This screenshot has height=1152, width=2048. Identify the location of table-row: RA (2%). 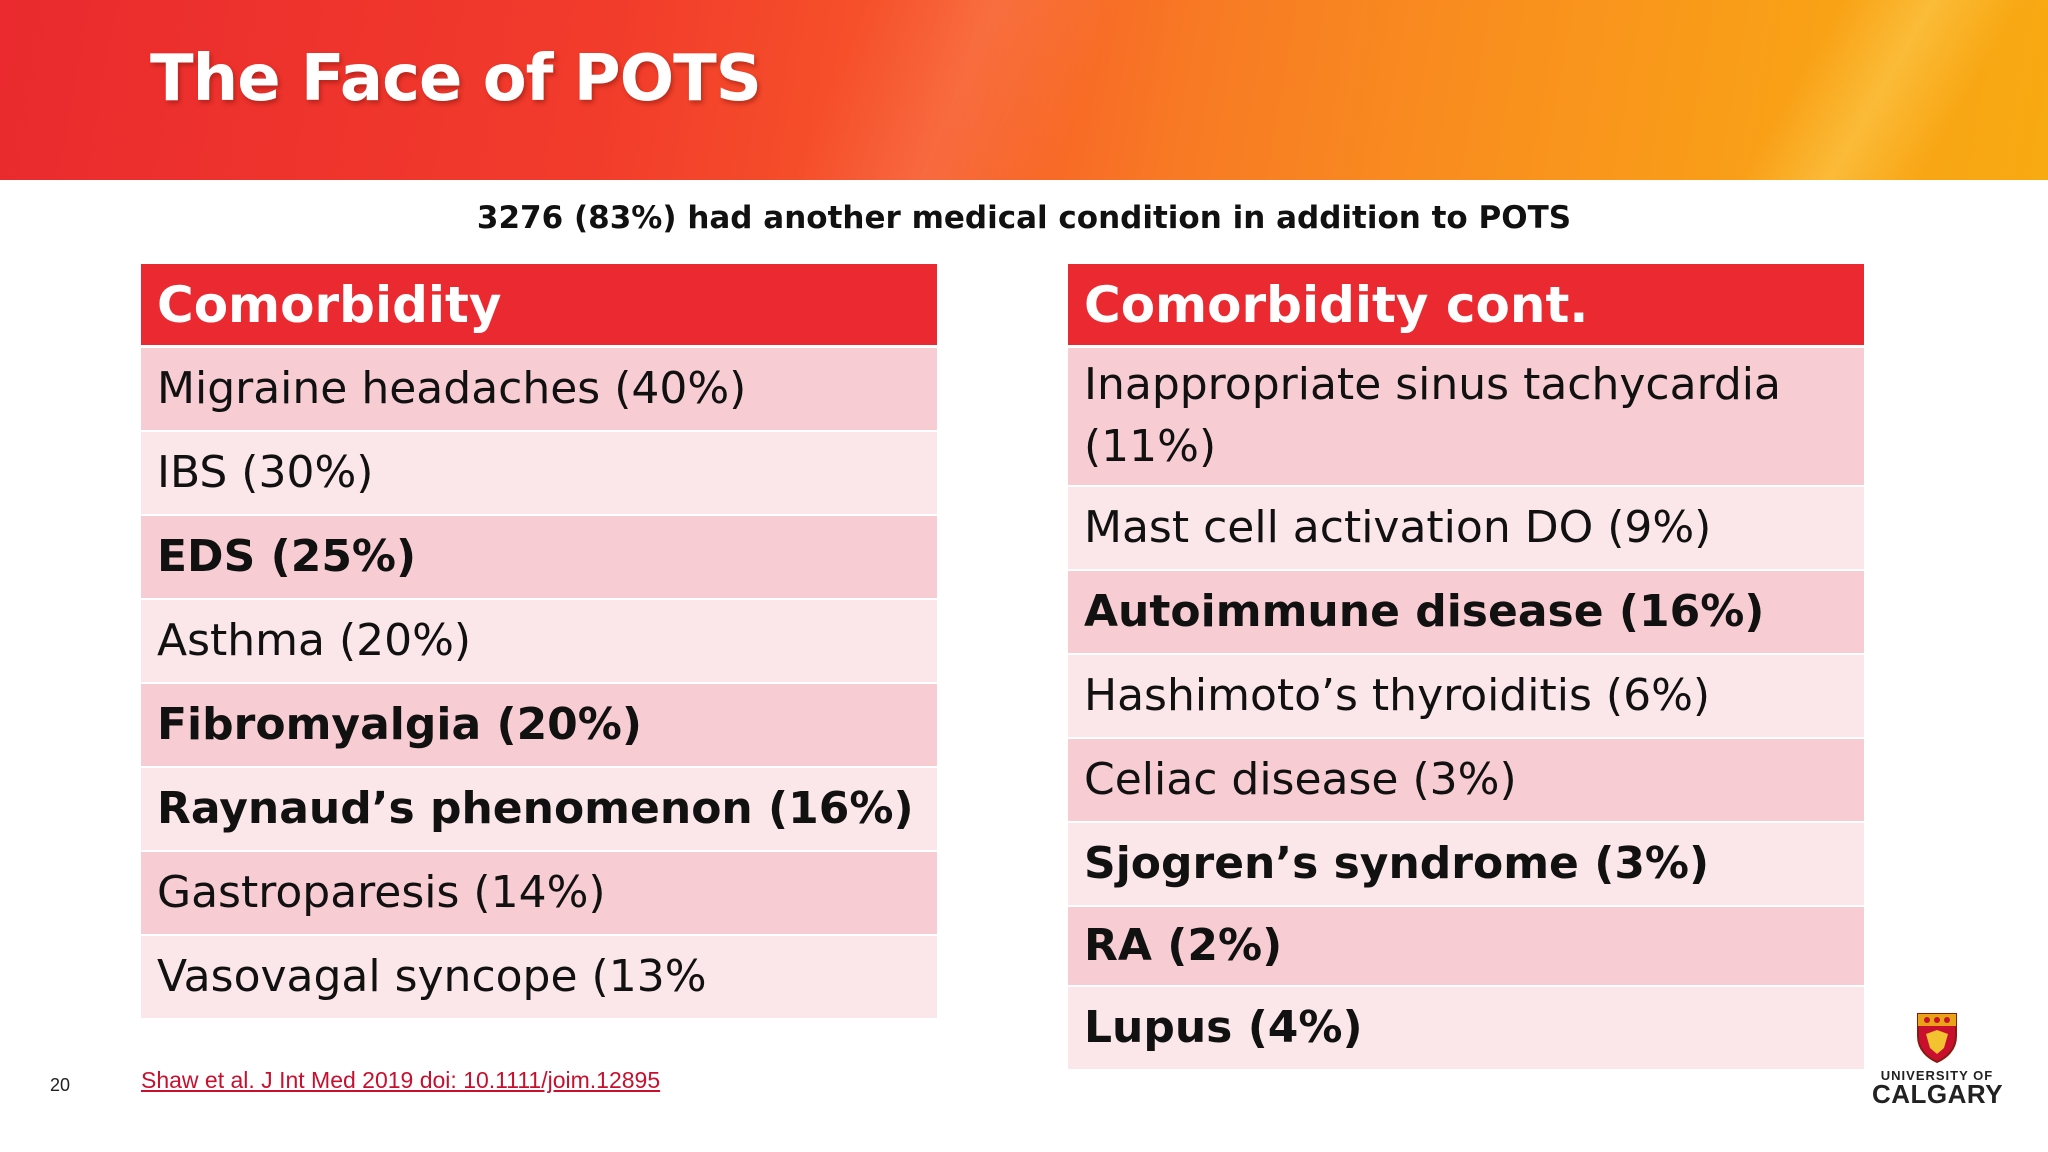
(1466, 947).